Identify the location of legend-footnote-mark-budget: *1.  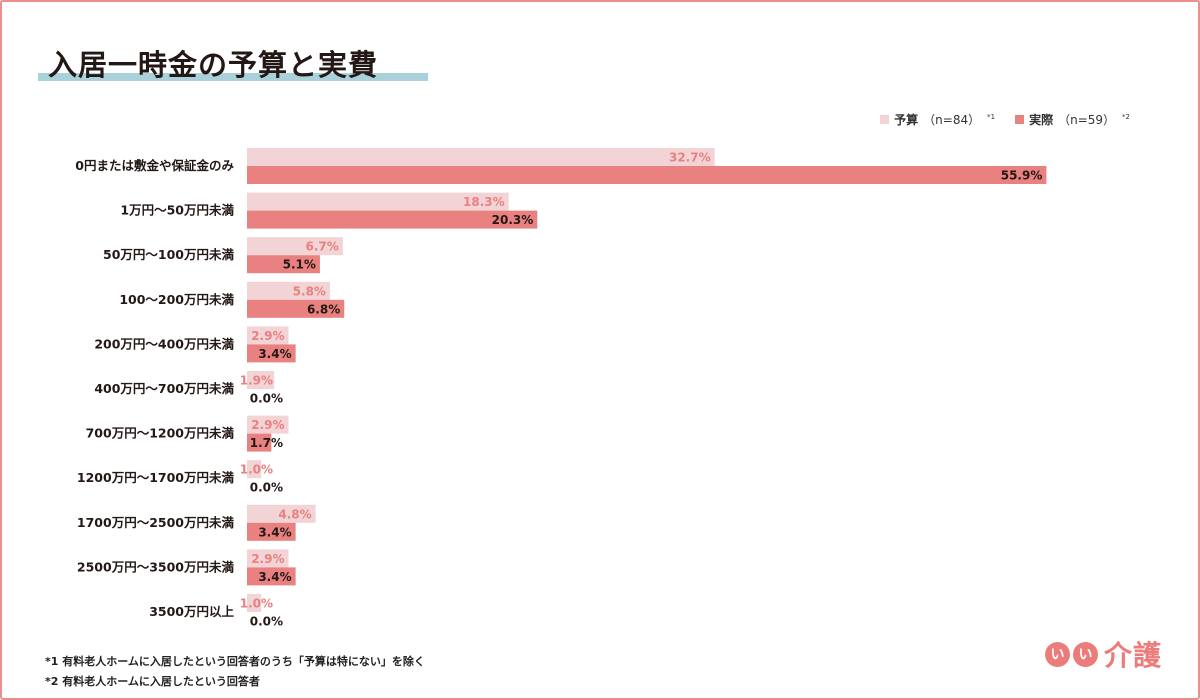
(991, 116).